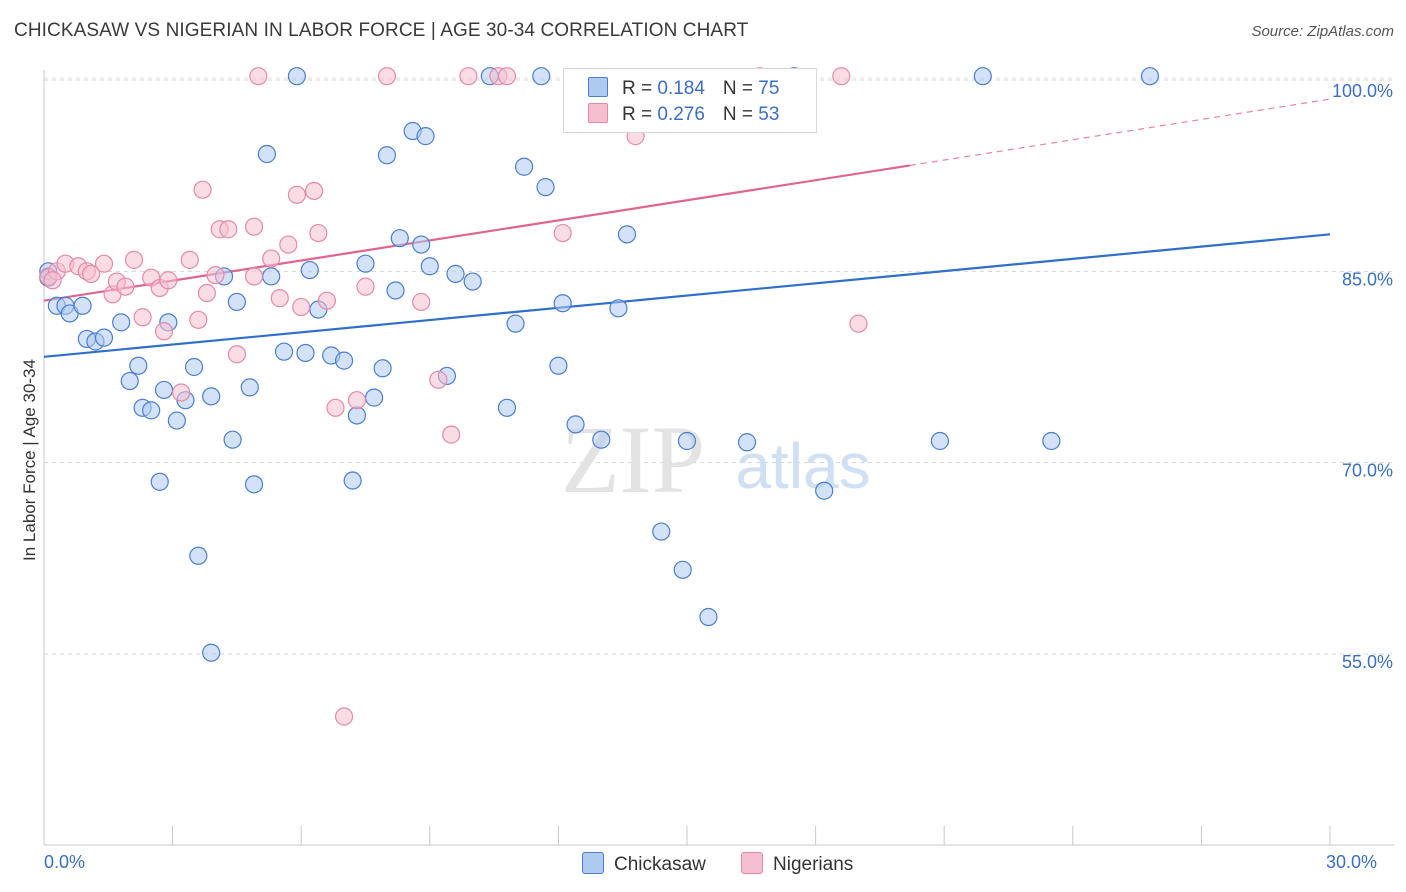  What do you see at coordinates (690, 100) in the screenshot?
I see `correlation-legend: R = 0.184 N = 75 R = 0.276 N = 53` at bounding box center [690, 100].